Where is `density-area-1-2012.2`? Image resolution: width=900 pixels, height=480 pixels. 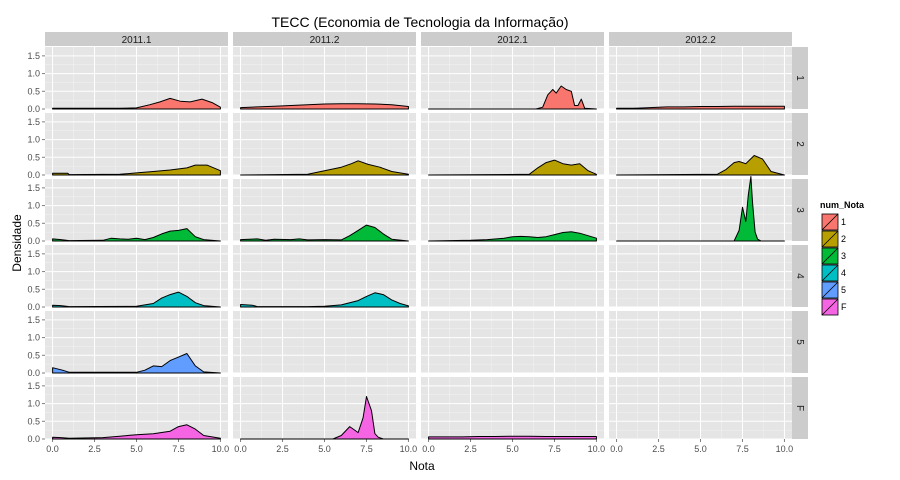
density-area-1-2012.2 is located at coordinates (700, 107).